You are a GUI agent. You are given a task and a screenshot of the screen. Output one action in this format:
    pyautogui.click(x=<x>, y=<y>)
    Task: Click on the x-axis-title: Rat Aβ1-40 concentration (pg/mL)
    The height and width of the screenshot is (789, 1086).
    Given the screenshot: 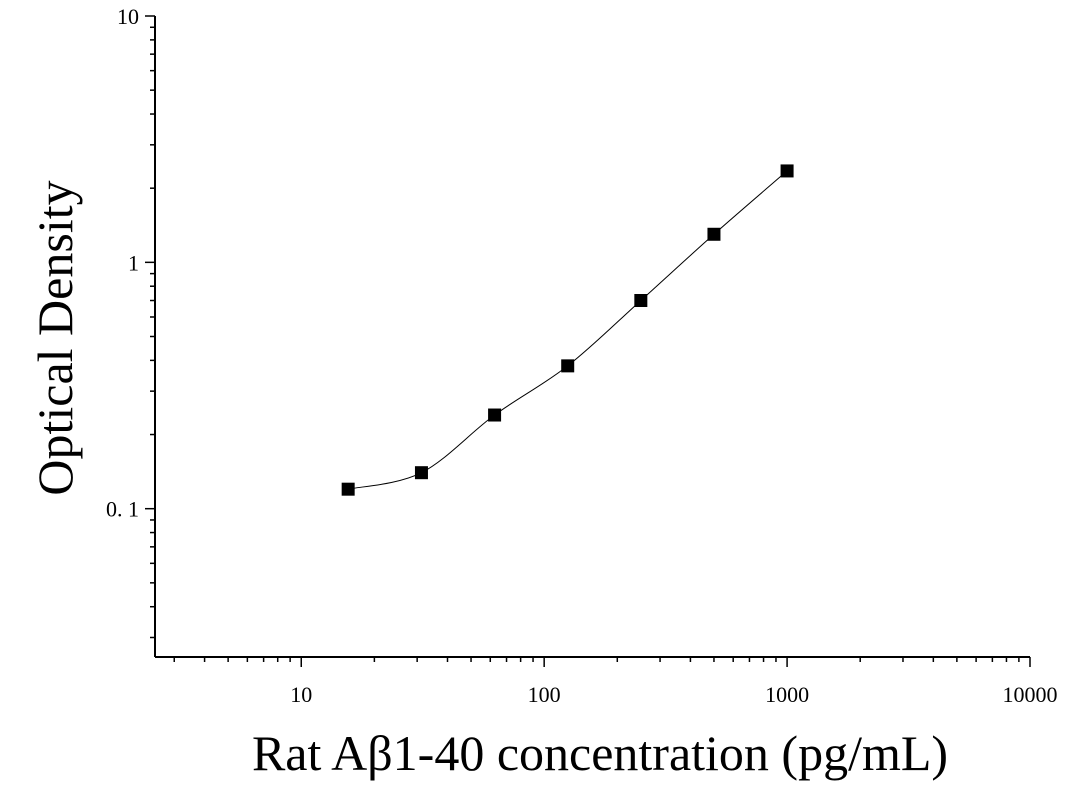 What is the action you would take?
    pyautogui.click(x=600, y=753)
    